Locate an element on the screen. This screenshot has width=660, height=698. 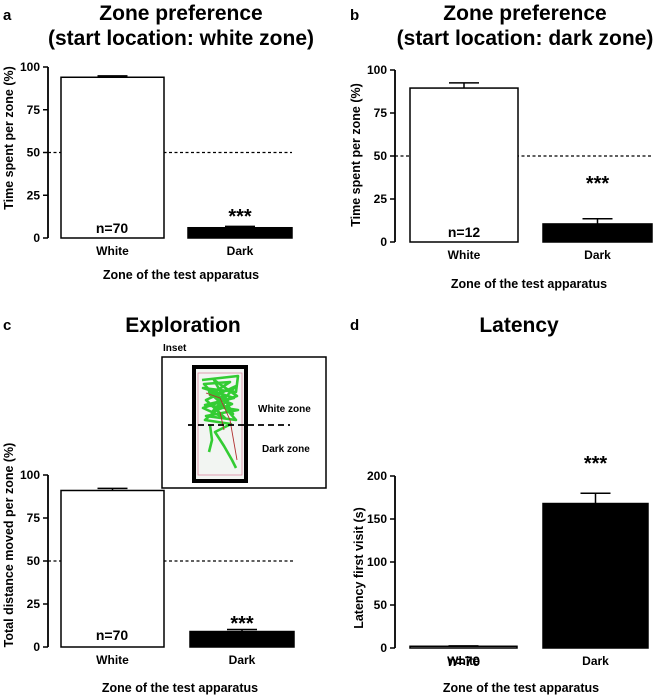
panel-d-title: Latency is located at coordinates (519, 325).